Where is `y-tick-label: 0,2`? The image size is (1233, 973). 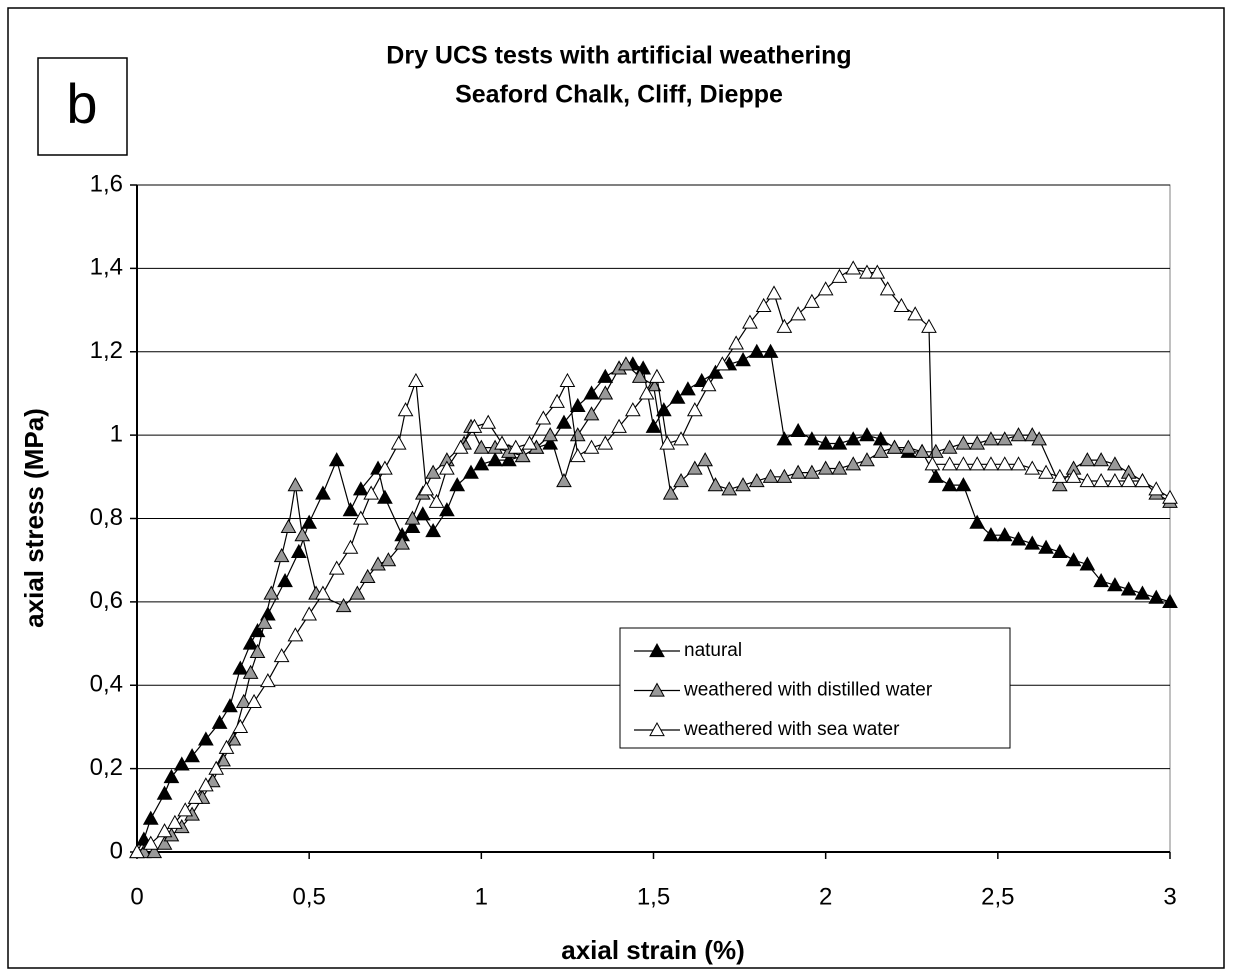
y-tick-label: 0,2 is located at coordinates (106, 767).